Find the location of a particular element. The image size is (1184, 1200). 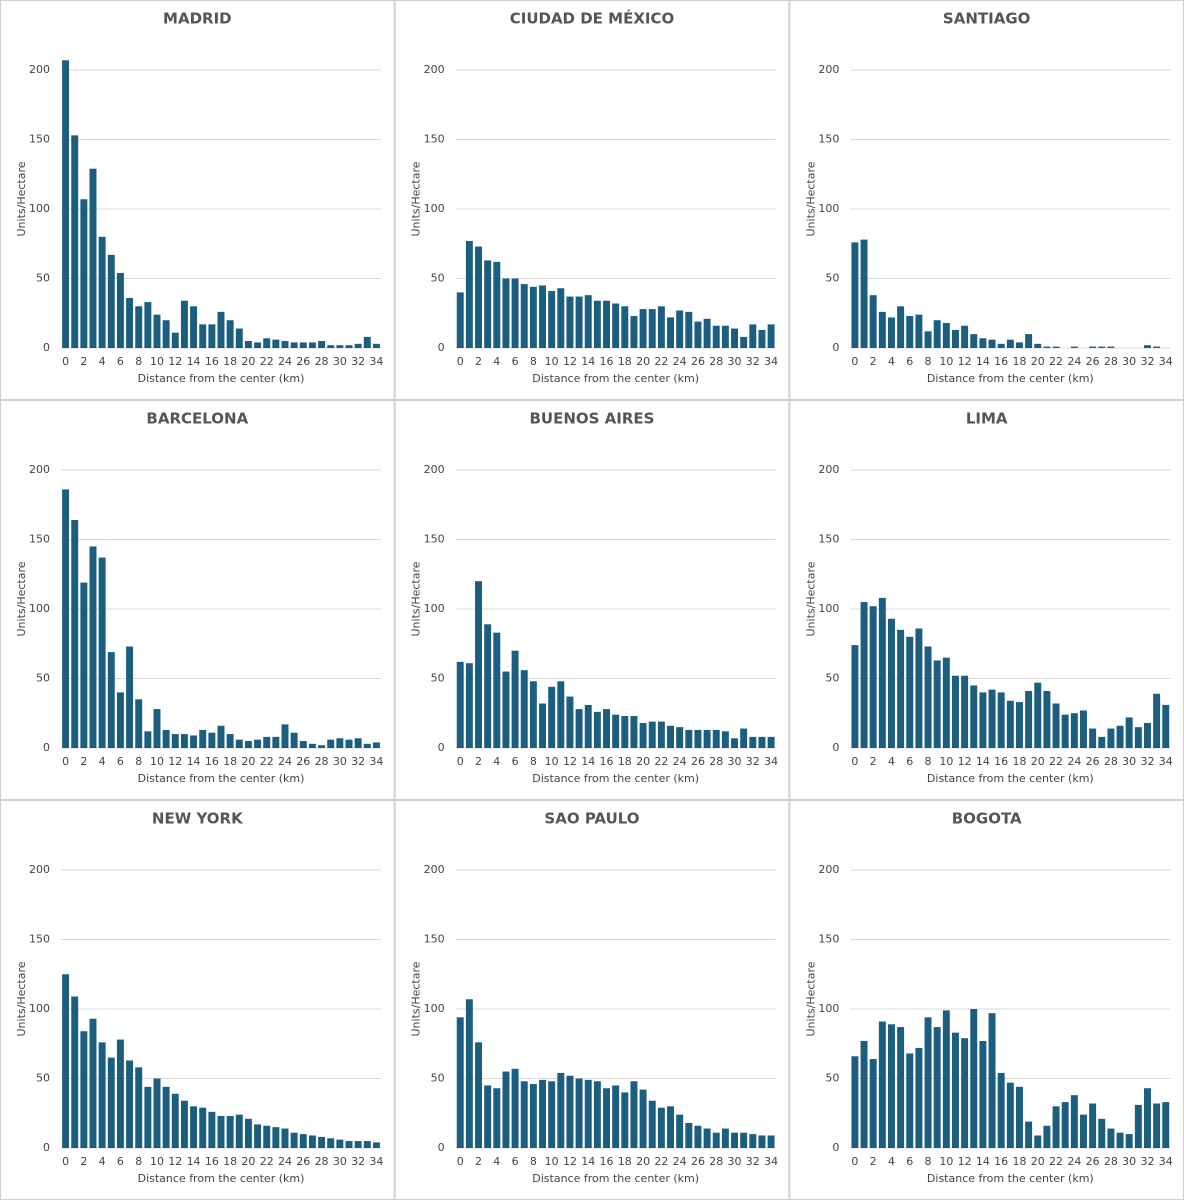

x-tick-label: 34 is located at coordinates (376, 1161).